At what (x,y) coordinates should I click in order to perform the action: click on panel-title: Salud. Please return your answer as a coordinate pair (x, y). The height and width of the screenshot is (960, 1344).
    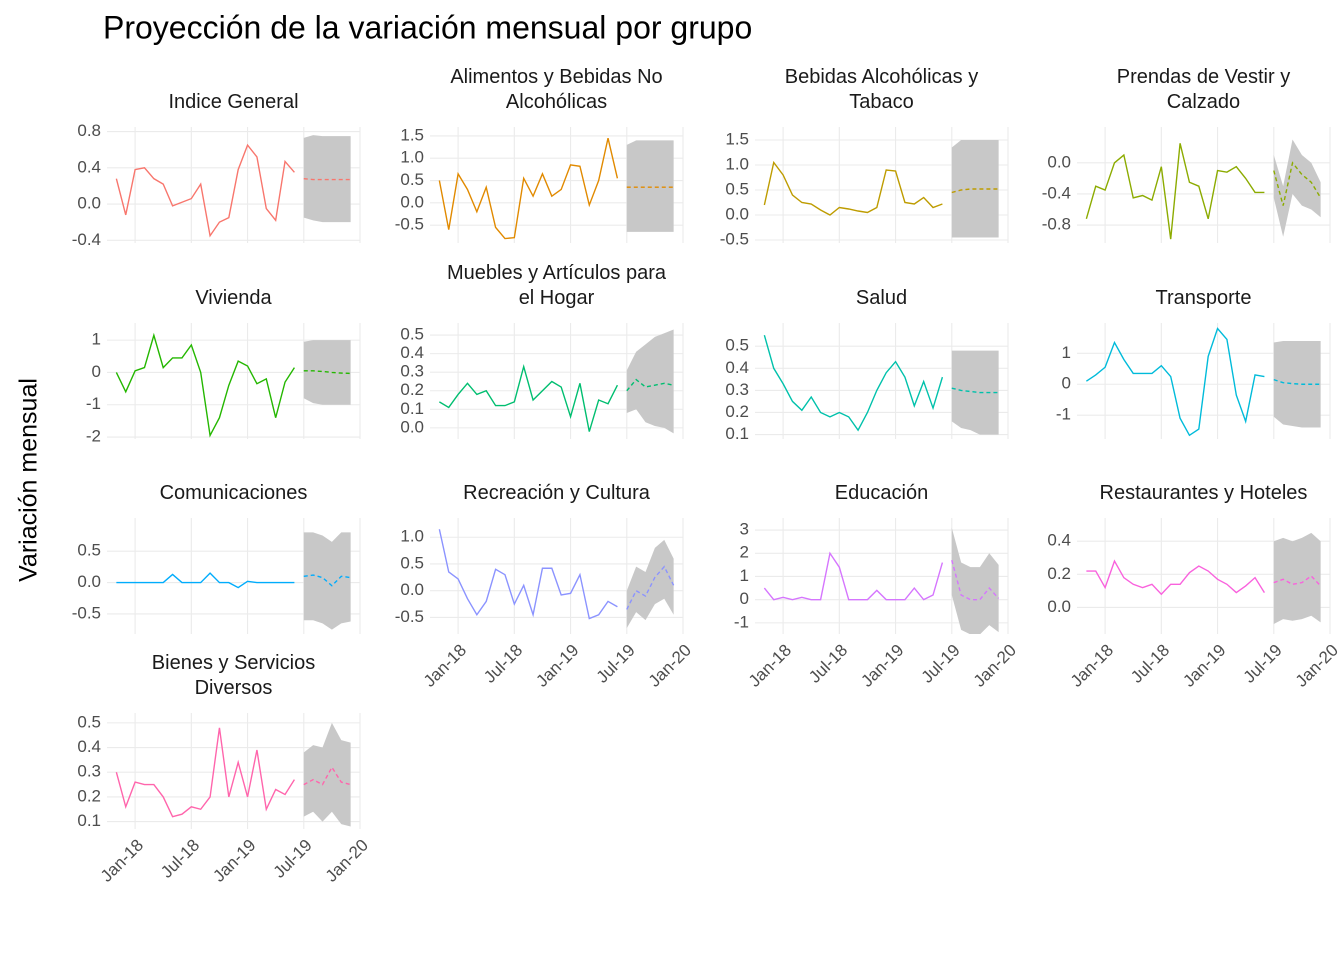
    Looking at the image, I should click on (881, 298).